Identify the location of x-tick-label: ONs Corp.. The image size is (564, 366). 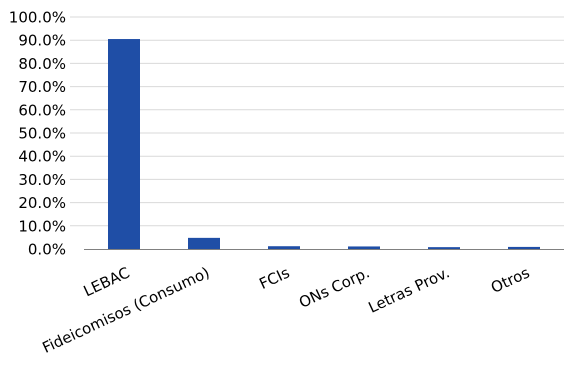
(334, 287).